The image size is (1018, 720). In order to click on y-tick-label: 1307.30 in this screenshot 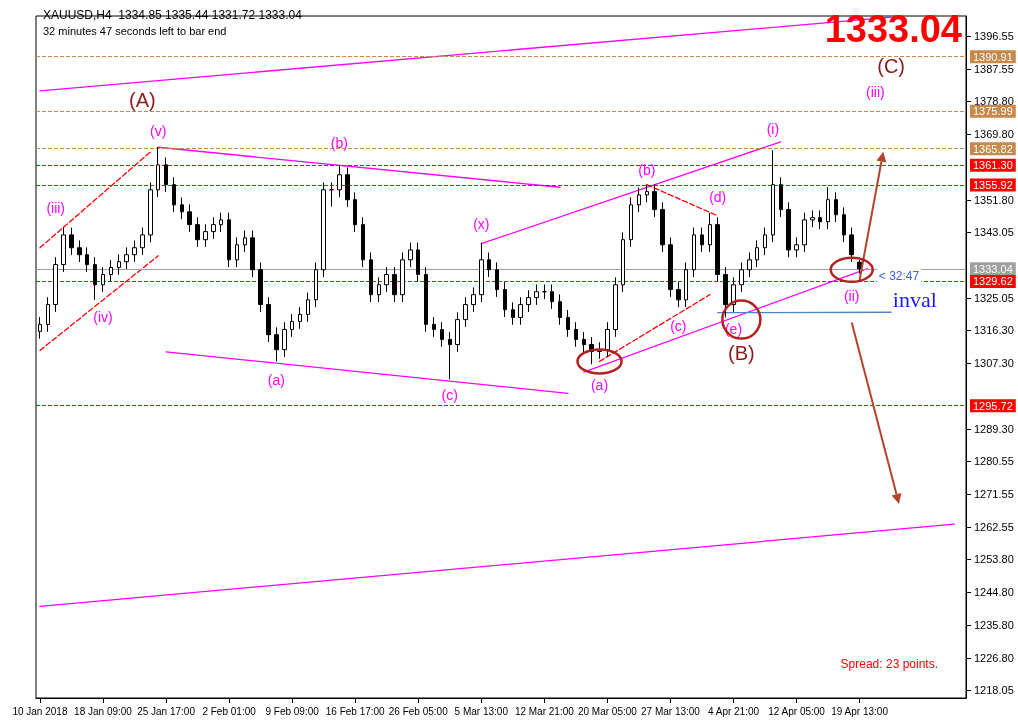, I will do `click(994, 363)`.